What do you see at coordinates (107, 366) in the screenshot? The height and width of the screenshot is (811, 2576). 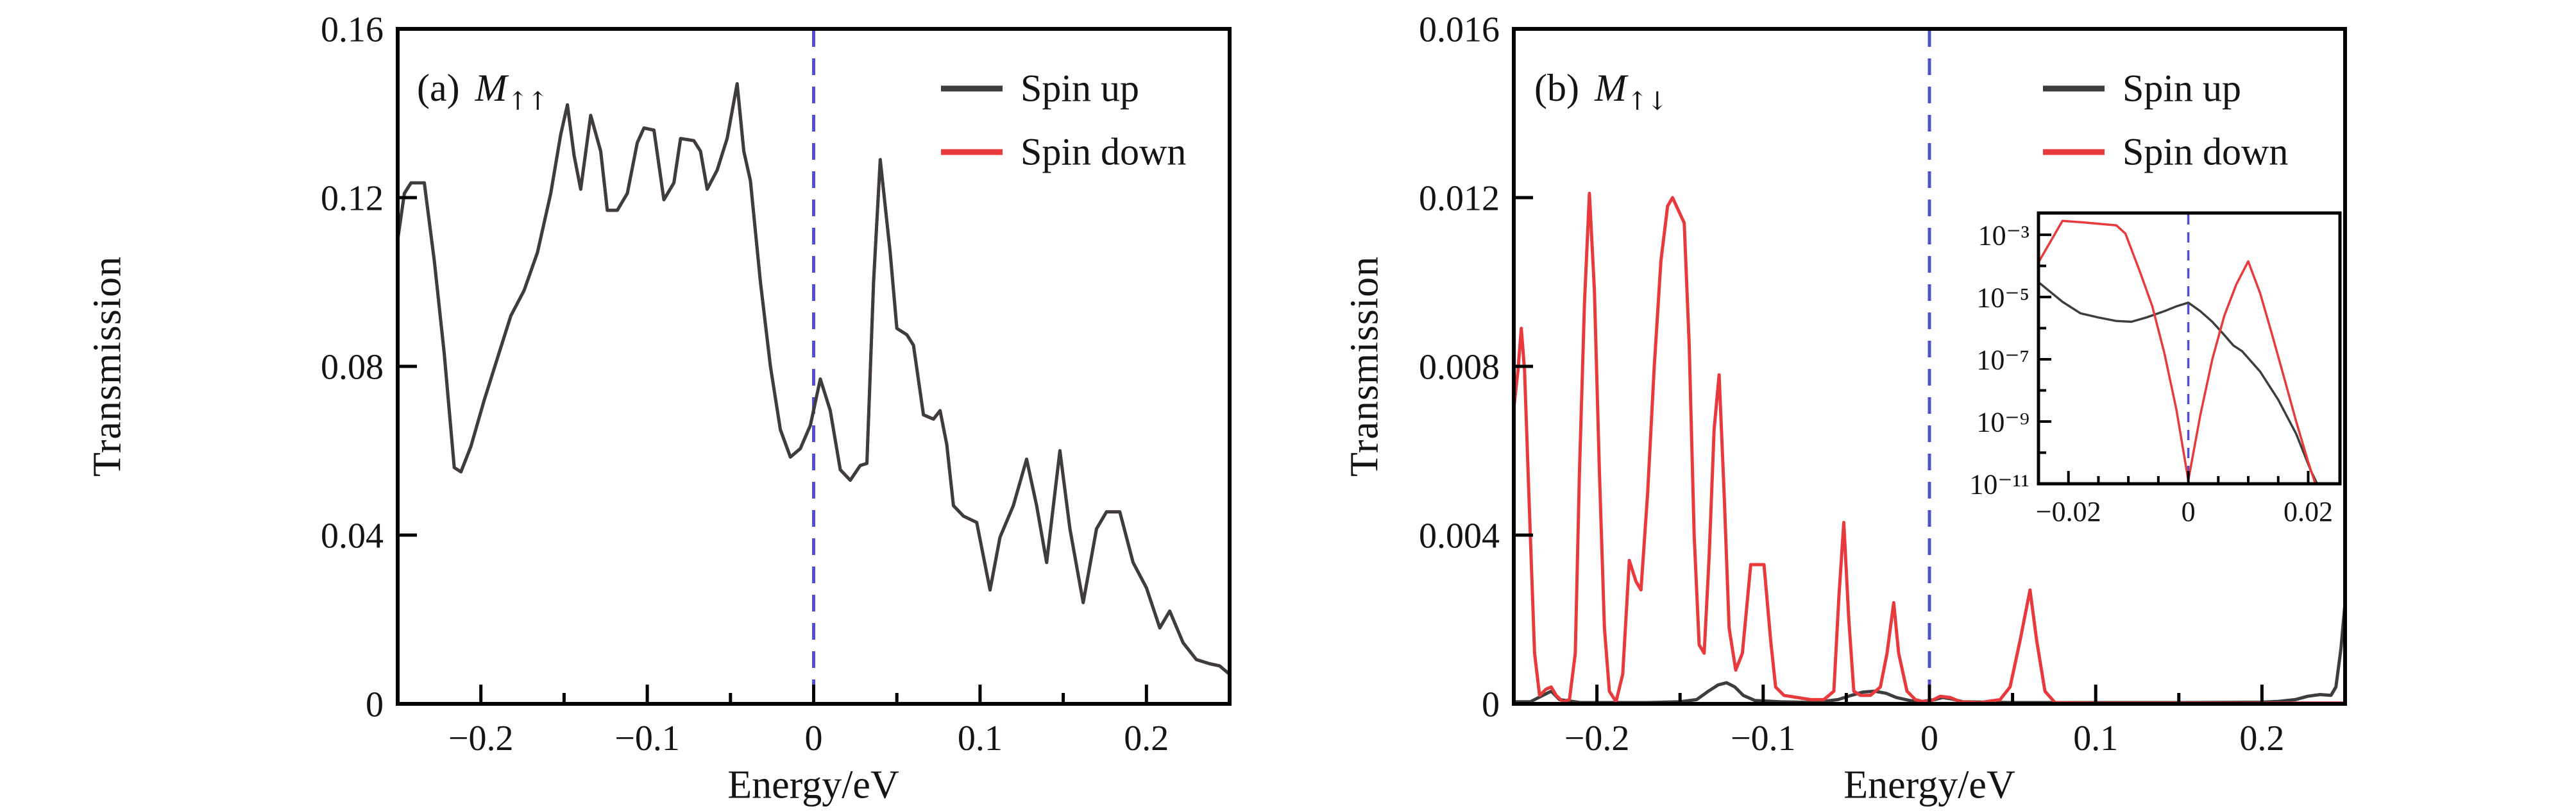 I see `panel-a-y-axis-title: Transmission` at bounding box center [107, 366].